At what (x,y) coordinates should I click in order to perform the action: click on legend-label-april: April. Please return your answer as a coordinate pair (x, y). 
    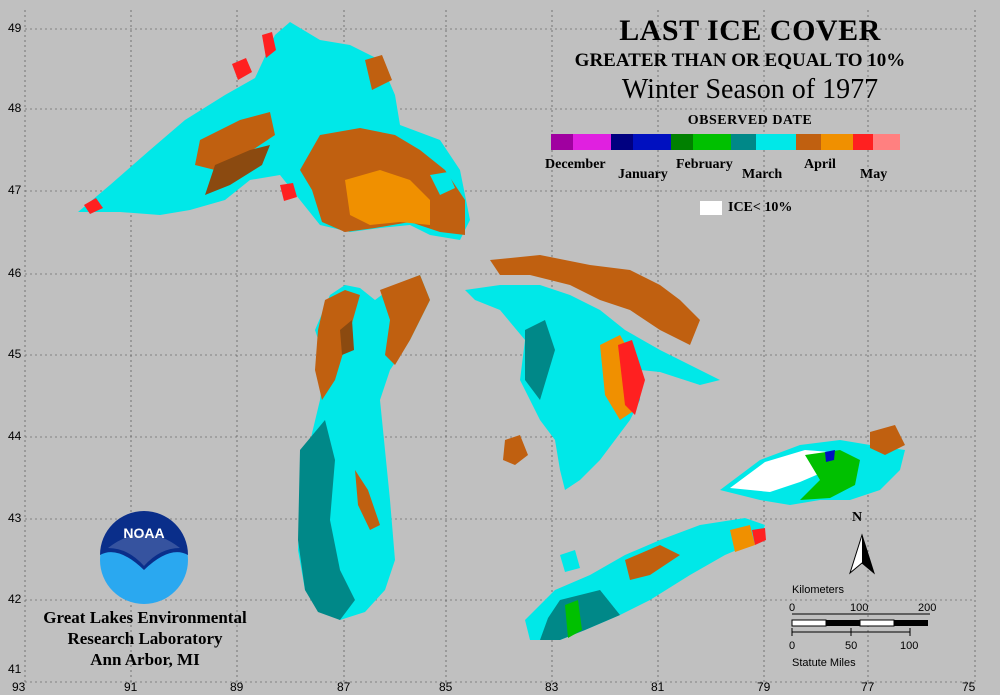
    Looking at the image, I should click on (820, 164).